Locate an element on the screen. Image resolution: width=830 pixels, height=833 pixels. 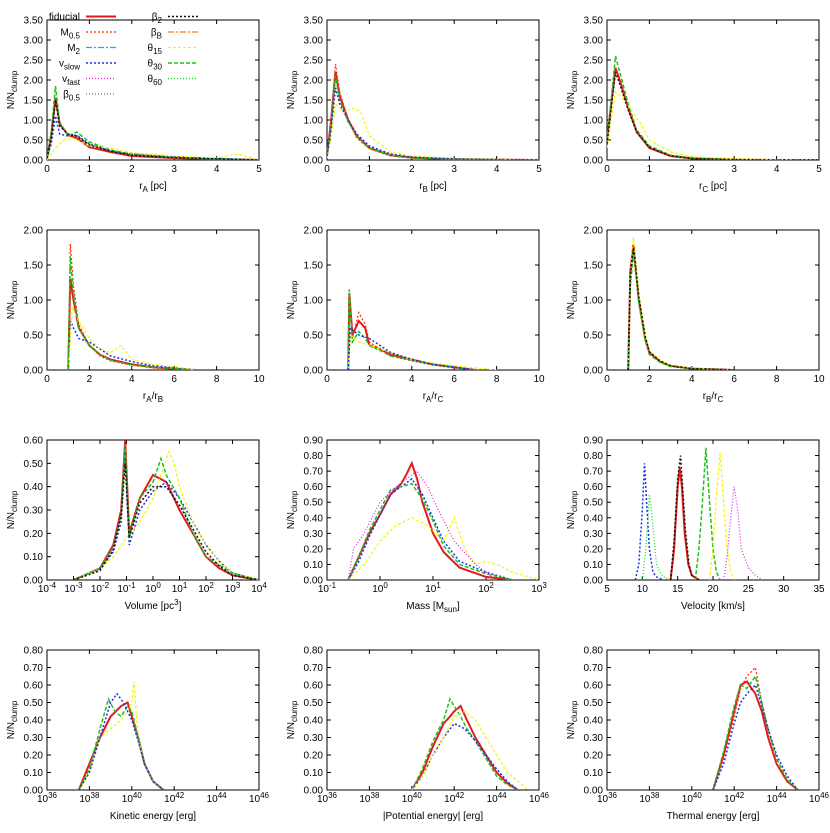
x-tick-label: 10⁻³ is located at coordinates (73, 588).